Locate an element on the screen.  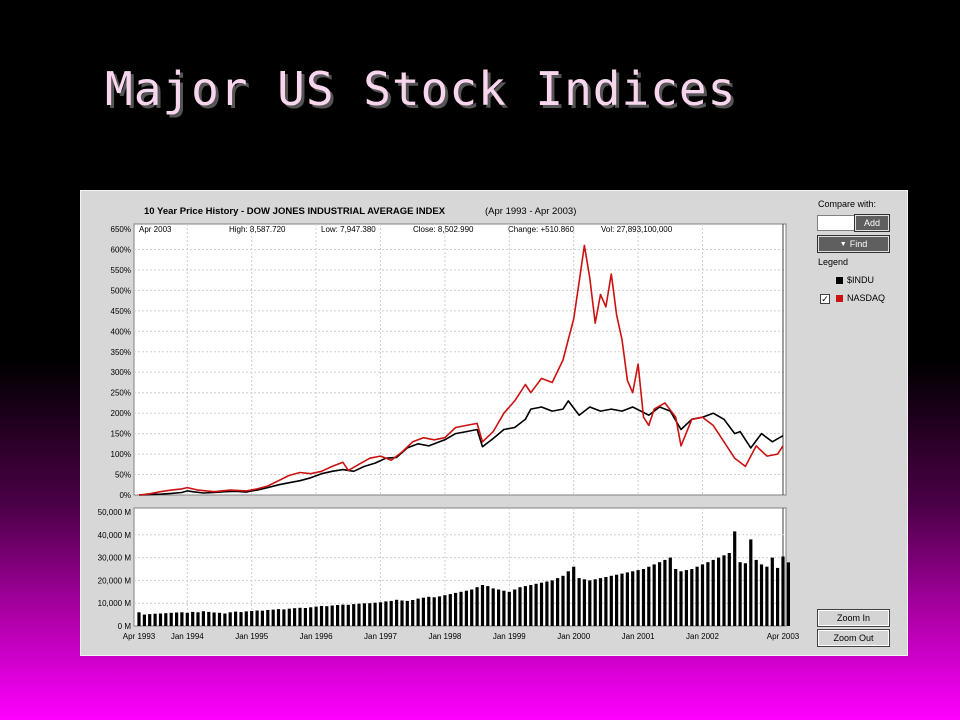
zoom-in-button: Zoom In is located at coordinates (853, 618).